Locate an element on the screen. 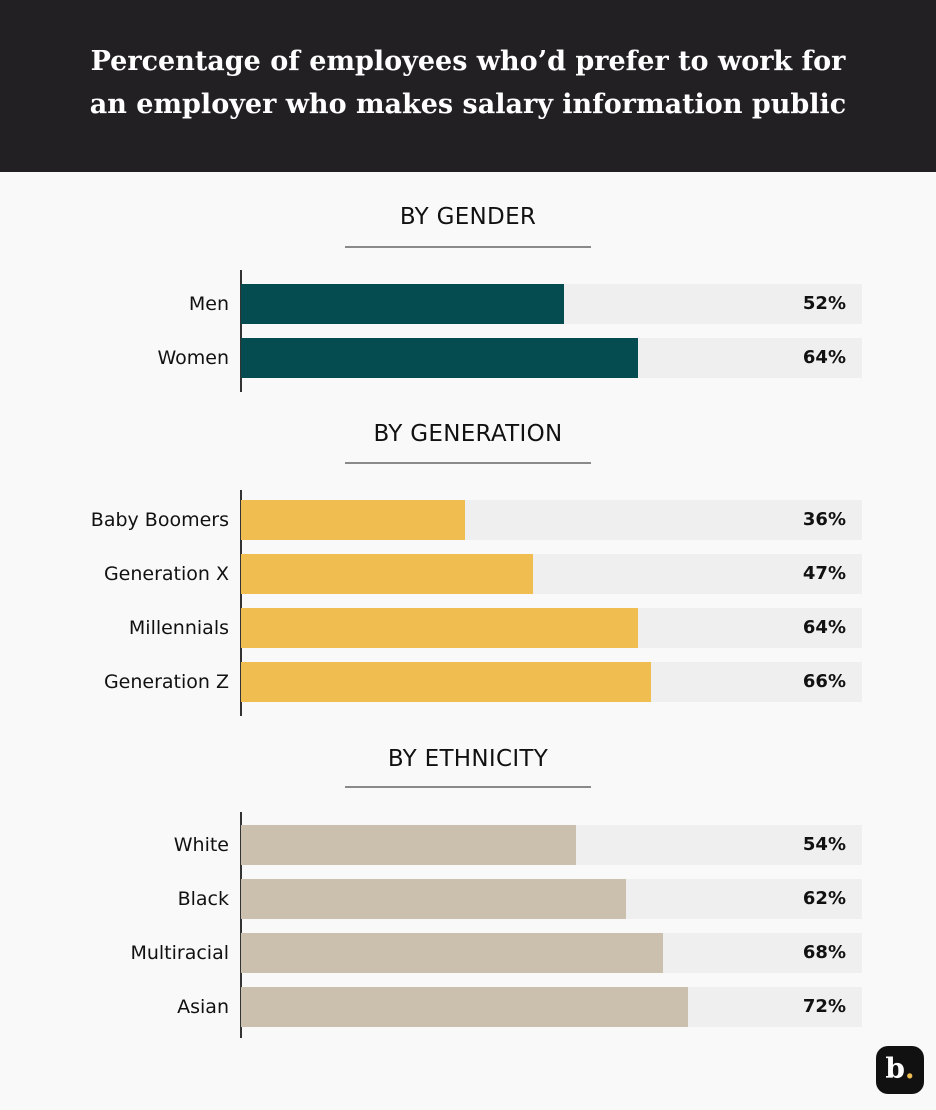 This screenshot has width=936, height=1110. section-title: BY ETHNICITY is located at coordinates (468, 759).